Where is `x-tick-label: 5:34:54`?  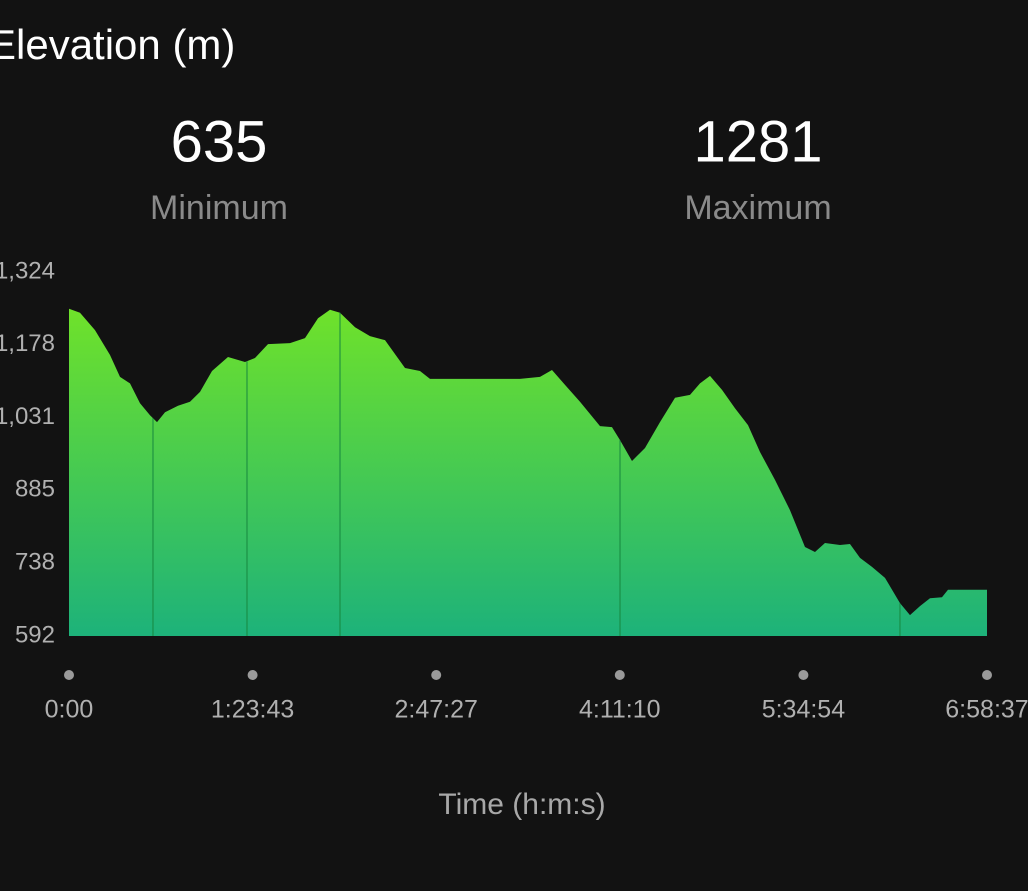
x-tick-label: 5:34:54 is located at coordinates (804, 710).